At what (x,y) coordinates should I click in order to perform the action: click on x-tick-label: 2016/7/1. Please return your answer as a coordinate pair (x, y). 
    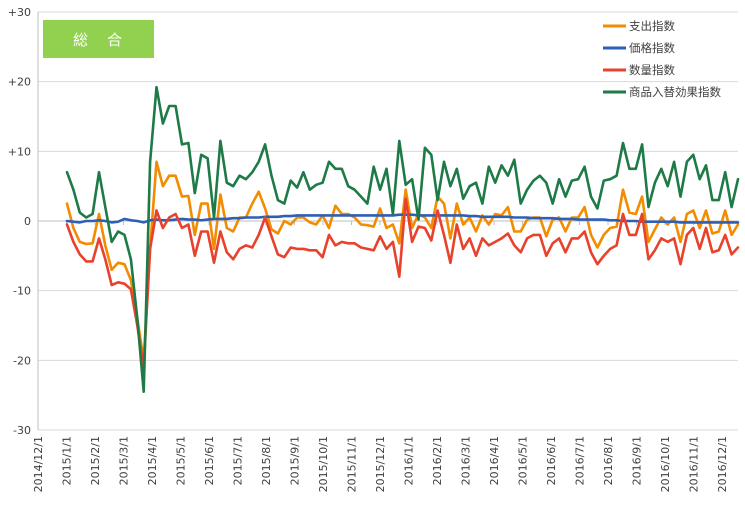
    Looking at the image, I should click on (580, 460).